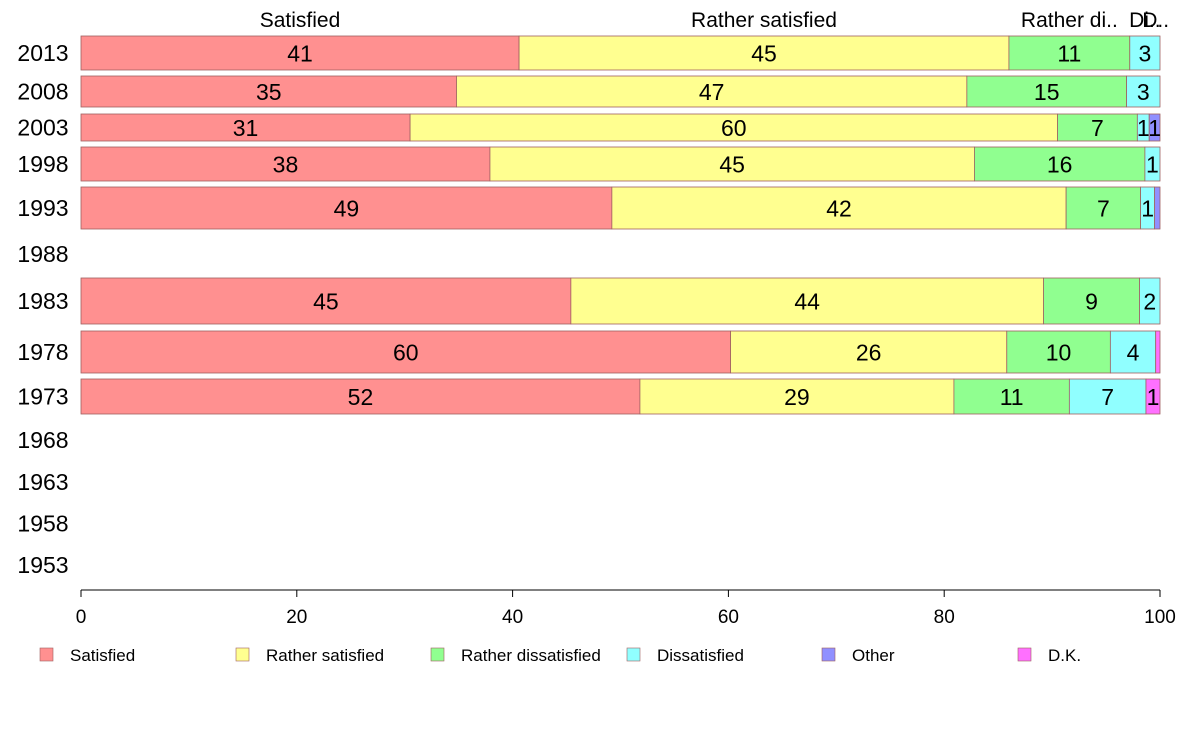 The image size is (1188, 736). Describe the element at coordinates (361, 397) in the screenshot. I see `data-label: 52` at that location.